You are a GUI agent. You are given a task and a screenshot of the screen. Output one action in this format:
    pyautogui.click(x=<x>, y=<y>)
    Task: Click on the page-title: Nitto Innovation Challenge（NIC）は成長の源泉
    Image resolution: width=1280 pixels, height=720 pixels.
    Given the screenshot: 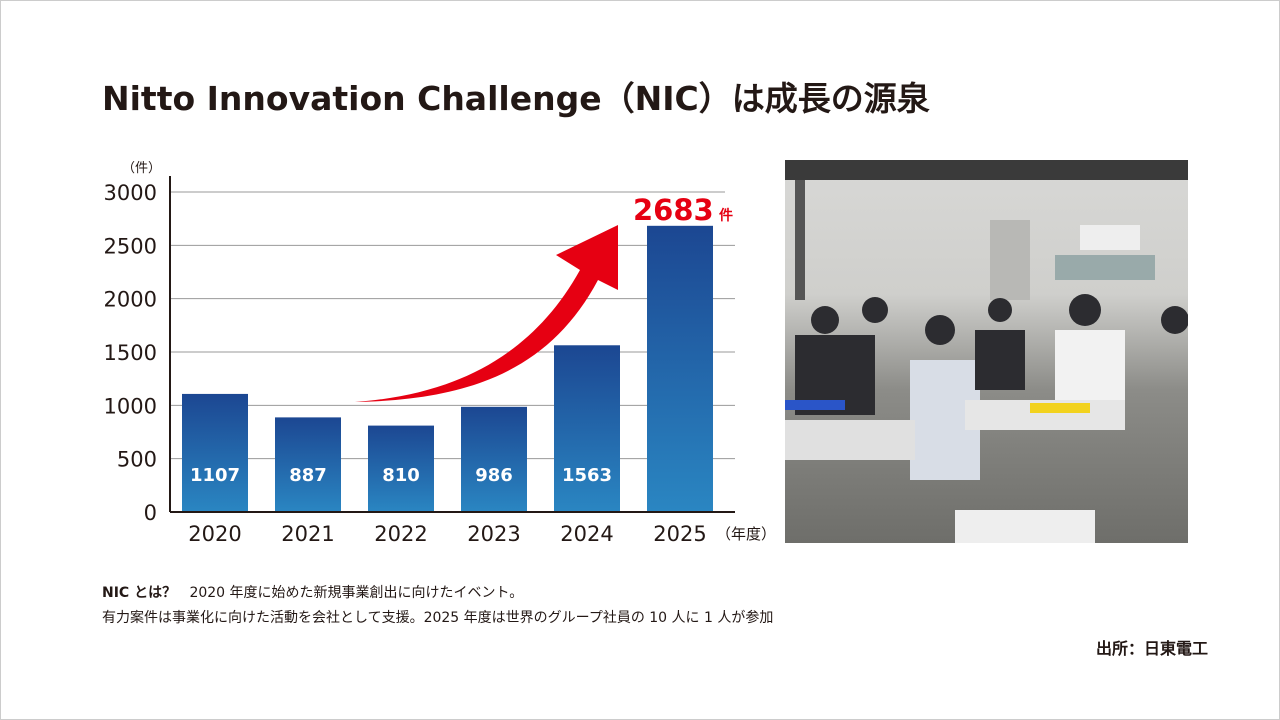 What is the action you would take?
    pyautogui.click(x=516, y=98)
    